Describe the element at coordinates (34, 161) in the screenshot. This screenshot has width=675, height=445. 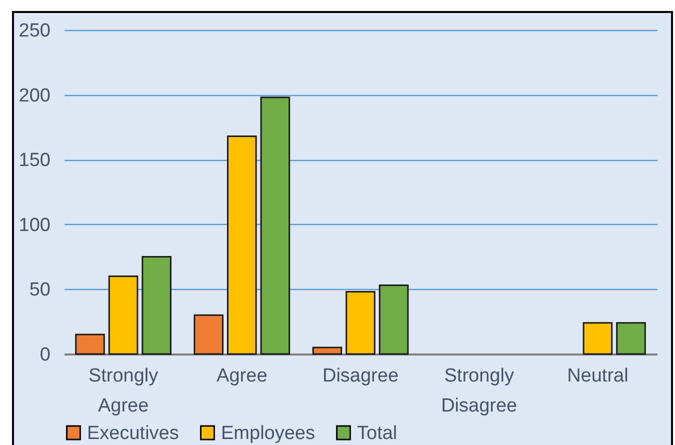
I see `y-tick-label: 150` at that location.